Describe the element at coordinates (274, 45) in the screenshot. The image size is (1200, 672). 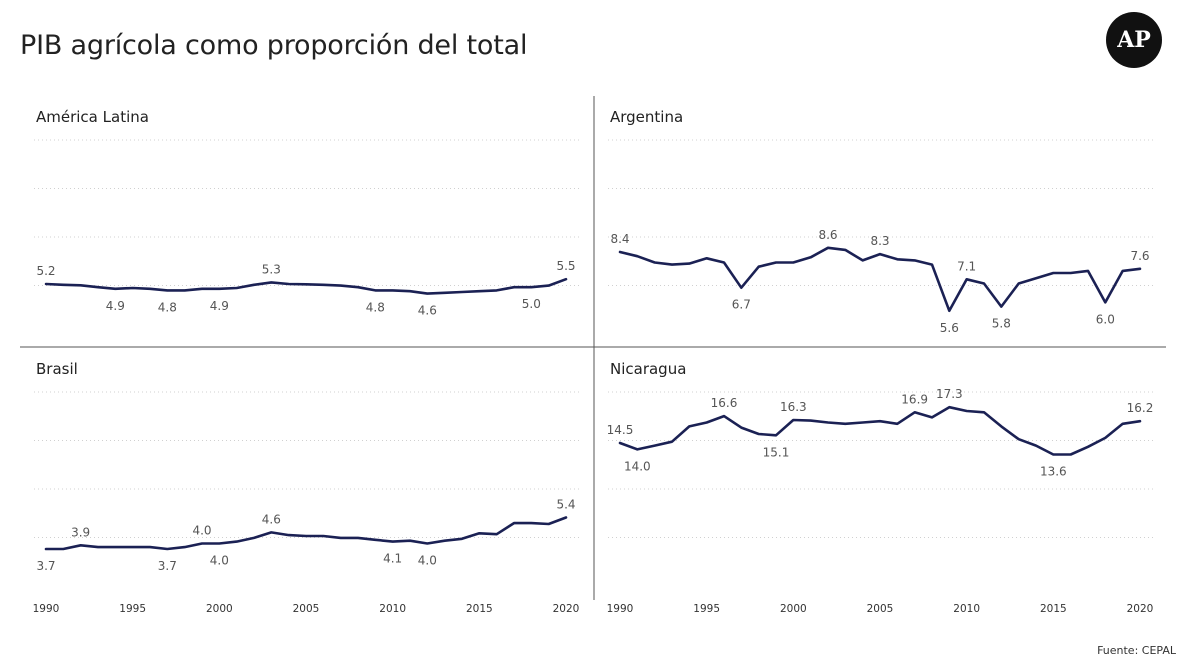
I see `page-title: PIB agrícola como proporción del total` at that location.